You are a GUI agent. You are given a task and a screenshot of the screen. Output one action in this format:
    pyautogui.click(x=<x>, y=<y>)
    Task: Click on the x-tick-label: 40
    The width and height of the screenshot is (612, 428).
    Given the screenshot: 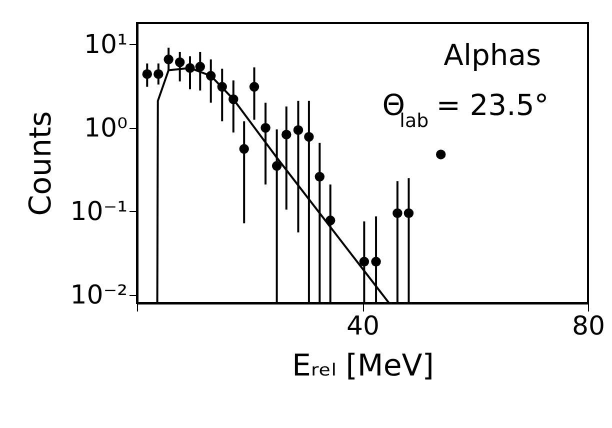 What is the action you would take?
    pyautogui.click(x=363, y=327)
    